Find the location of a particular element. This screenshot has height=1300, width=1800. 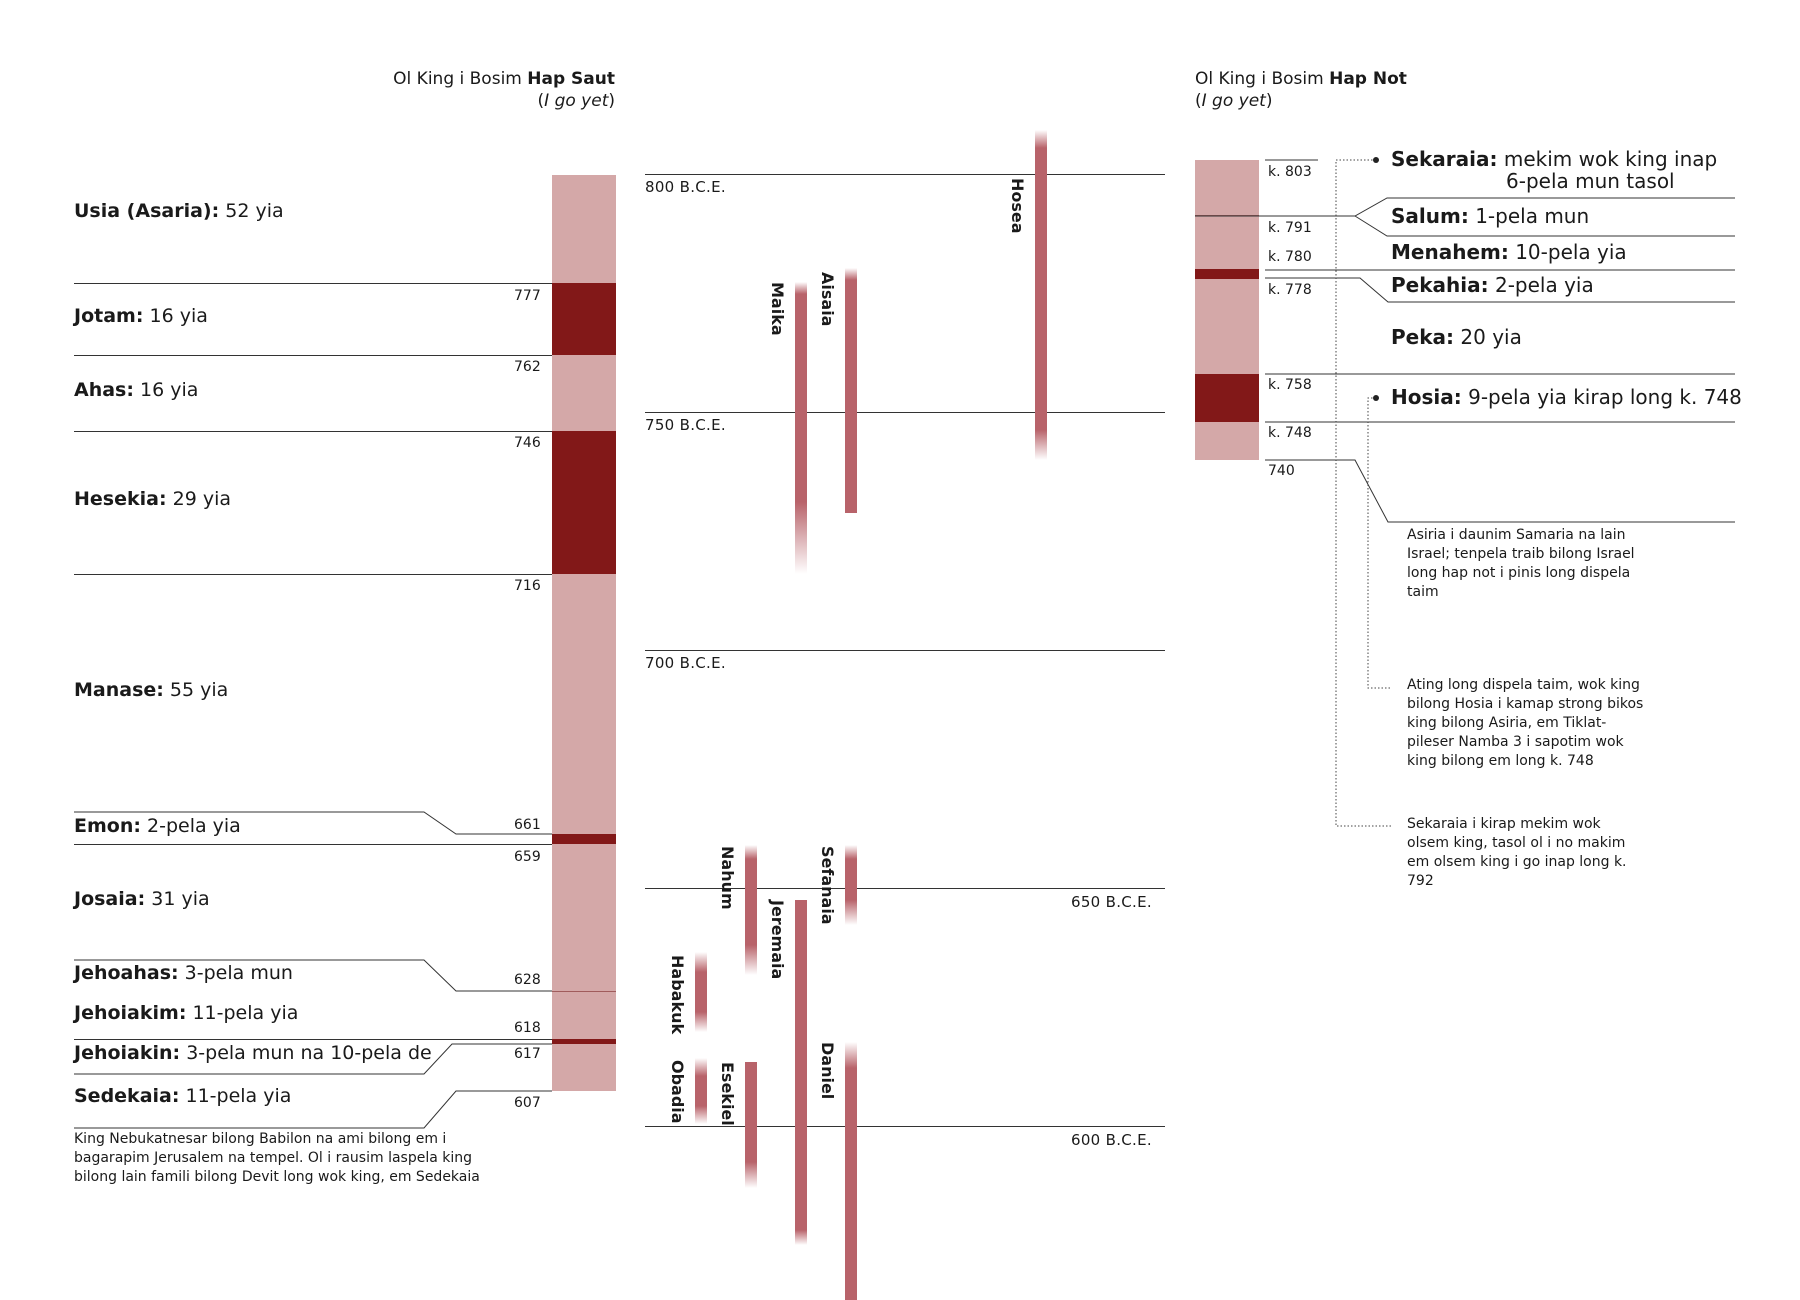

king-hosia: Hosia: 9-pela yia kirap long k. 748 is located at coordinates (1566, 397).